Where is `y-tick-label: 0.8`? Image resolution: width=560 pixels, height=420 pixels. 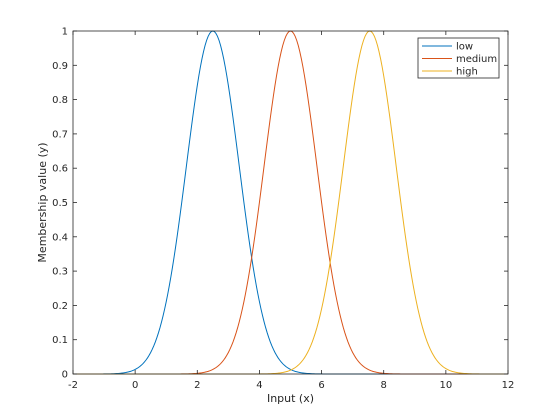
y-tick-label: 0.8 is located at coordinates (60, 100).